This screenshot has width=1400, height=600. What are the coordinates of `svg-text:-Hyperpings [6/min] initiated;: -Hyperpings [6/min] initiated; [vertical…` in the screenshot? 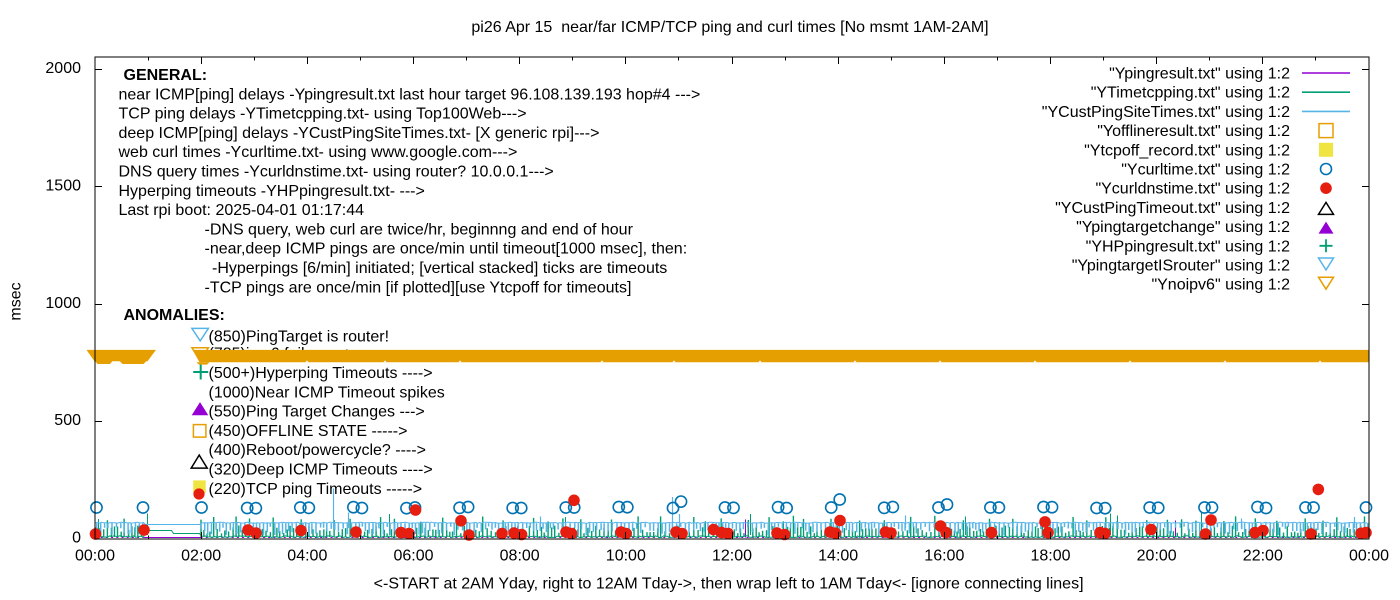 It's located at (439, 268).